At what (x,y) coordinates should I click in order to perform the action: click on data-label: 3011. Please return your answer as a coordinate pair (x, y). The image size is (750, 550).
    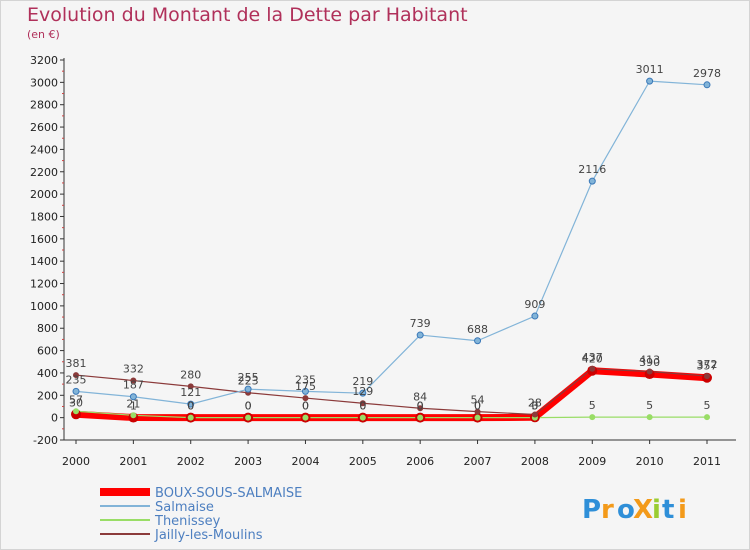
    Looking at the image, I should click on (650, 69).